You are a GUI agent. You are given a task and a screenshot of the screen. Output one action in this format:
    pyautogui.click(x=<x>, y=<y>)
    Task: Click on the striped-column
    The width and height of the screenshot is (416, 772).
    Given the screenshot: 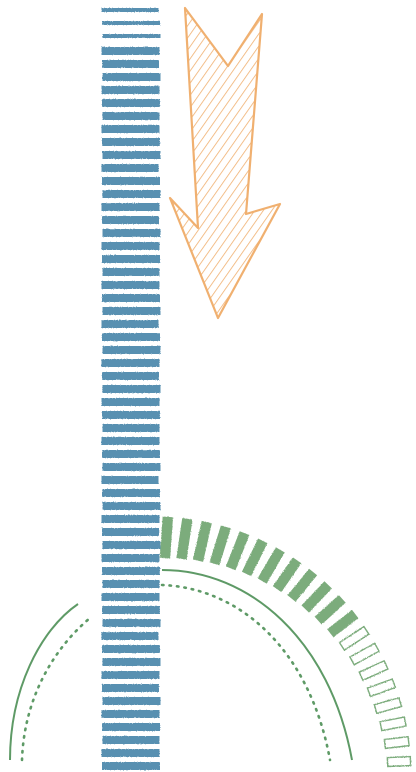 What is the action you would take?
    pyautogui.click(x=131, y=389)
    